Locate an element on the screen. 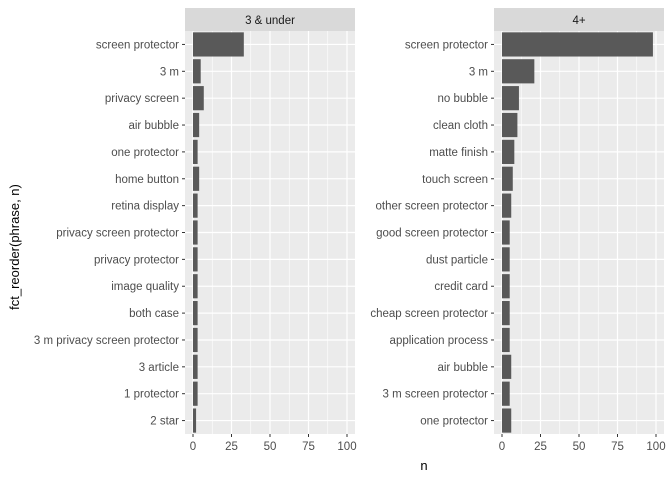 Image resolution: width=672 pixels, height=485 pixels. bar-good-screen-protector is located at coordinates (506, 232).